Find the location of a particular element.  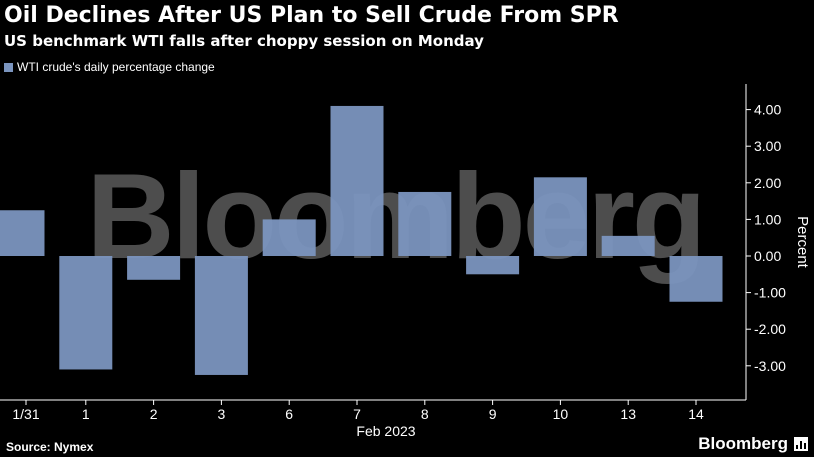

y-axis-title: Percent is located at coordinates (802, 242).